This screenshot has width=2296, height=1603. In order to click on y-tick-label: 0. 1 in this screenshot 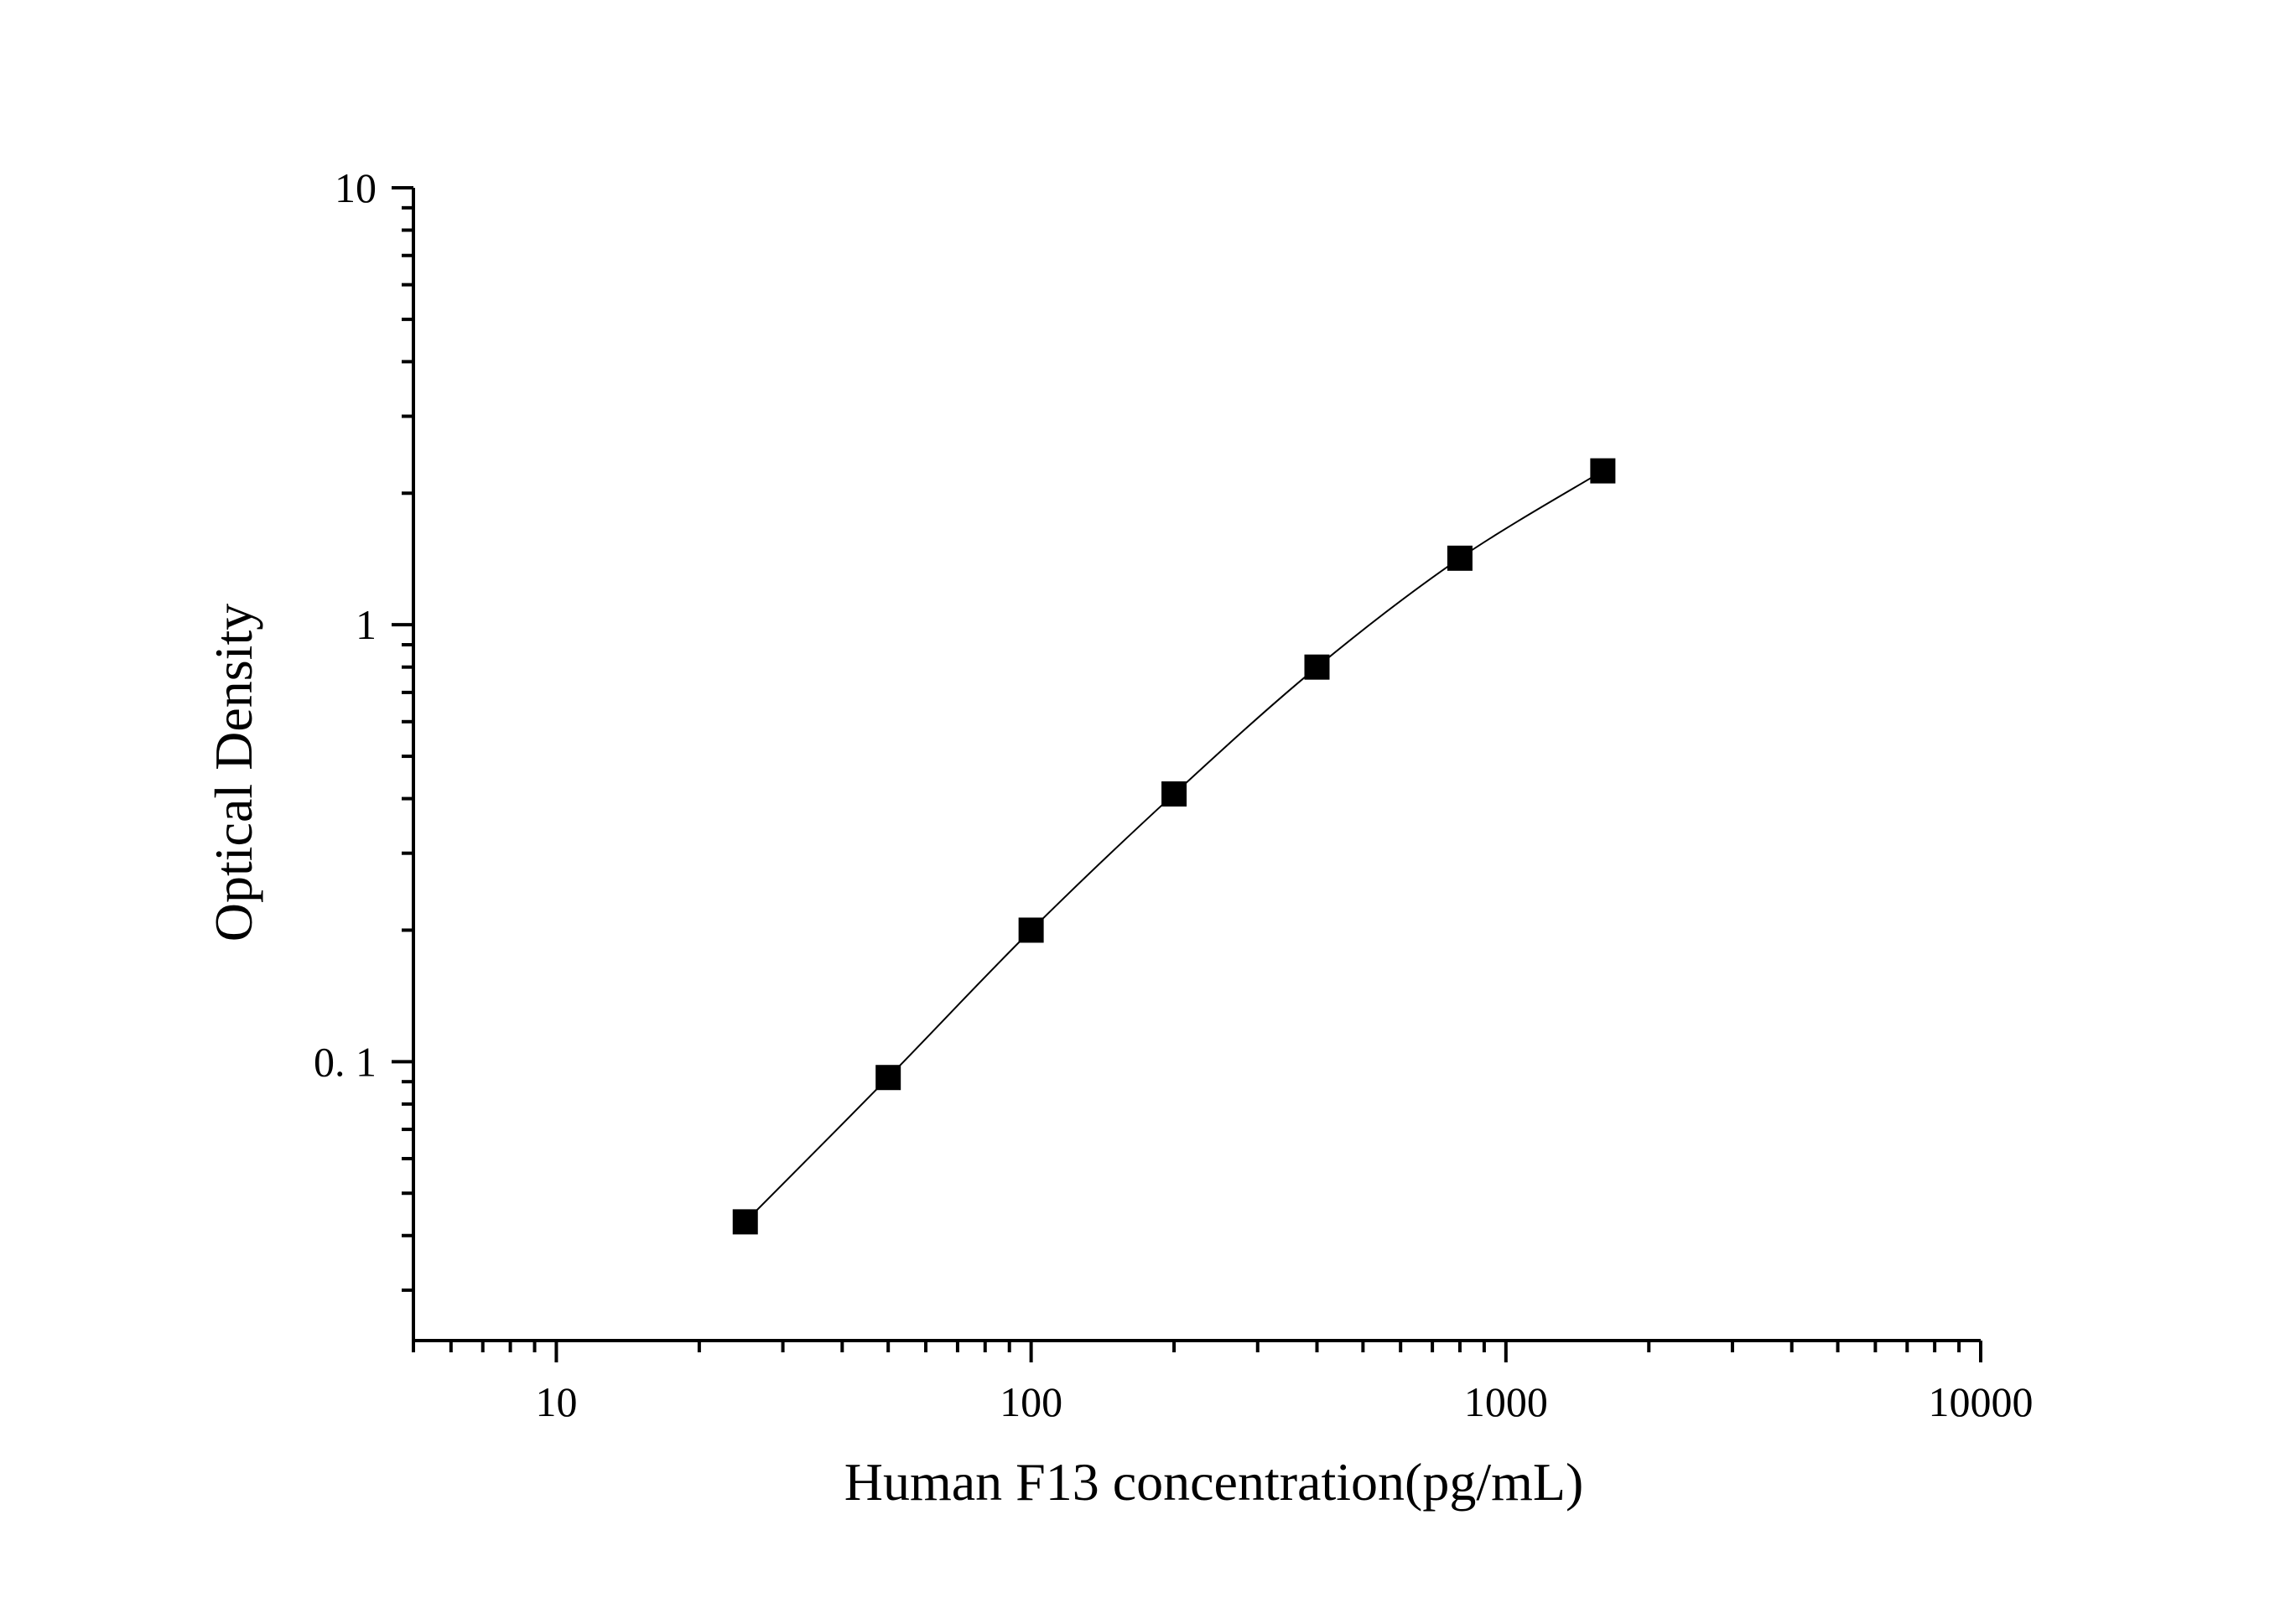, I will do `click(345, 1061)`.